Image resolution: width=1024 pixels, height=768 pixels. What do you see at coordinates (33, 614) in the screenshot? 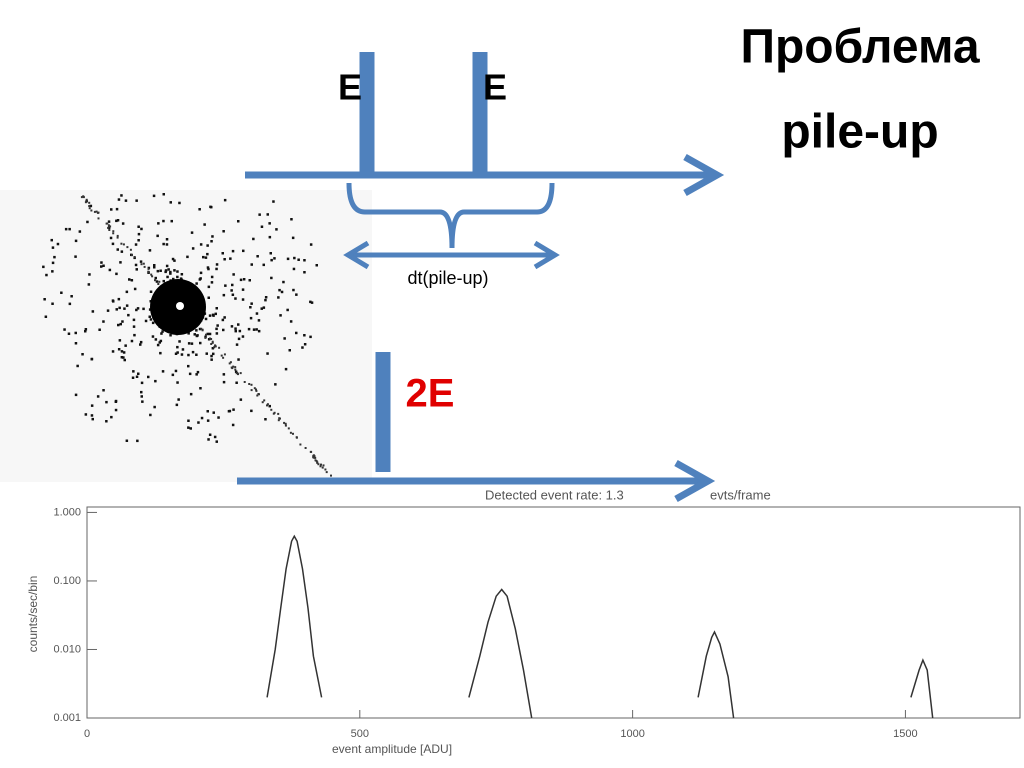
I see `y-axis-label: counts/sec/bin` at bounding box center [33, 614].